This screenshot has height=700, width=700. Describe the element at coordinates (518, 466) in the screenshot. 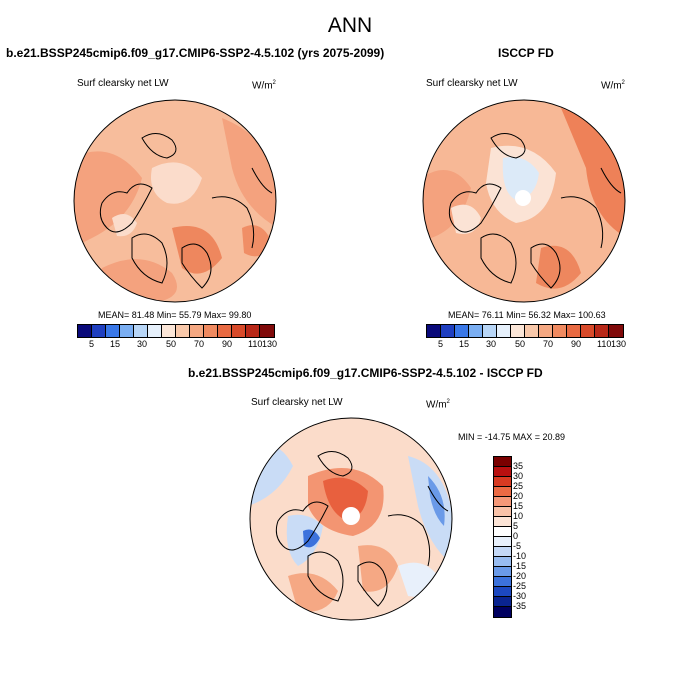

I see `panel3-tick: 35` at that location.